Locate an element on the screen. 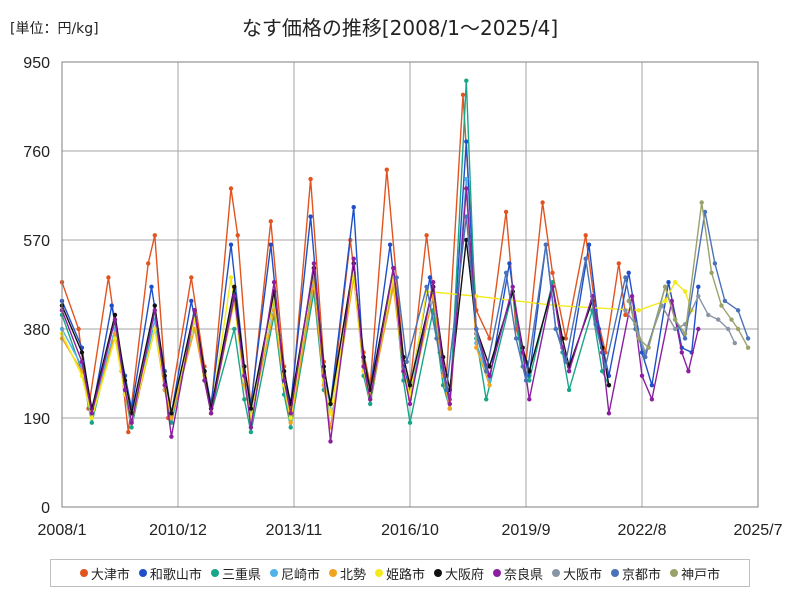  y-tick-label: 190 is located at coordinates (36, 419).